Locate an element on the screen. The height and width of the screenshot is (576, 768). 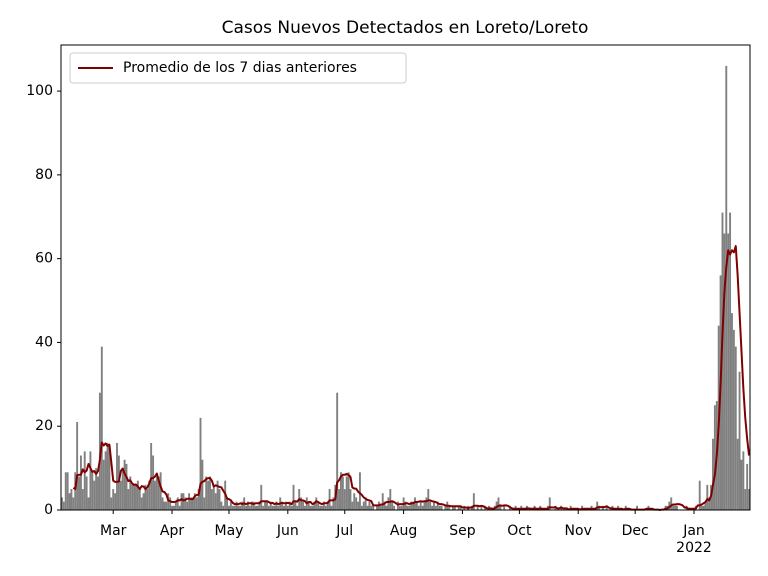
x-tick-label: Mar is located at coordinates (113, 531).